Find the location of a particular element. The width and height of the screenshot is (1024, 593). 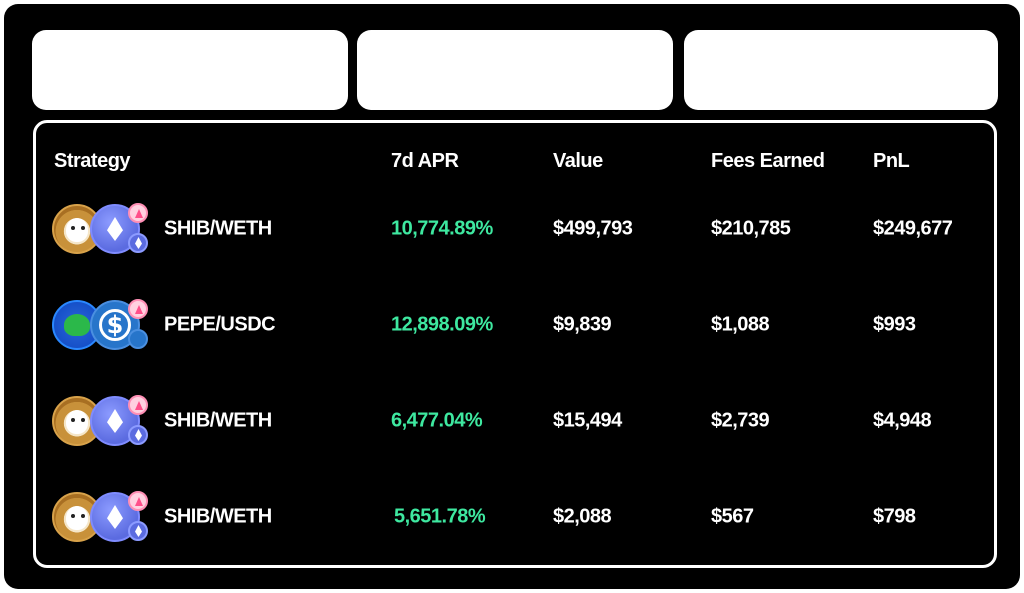

usdc-icon is located at coordinates (138, 339).